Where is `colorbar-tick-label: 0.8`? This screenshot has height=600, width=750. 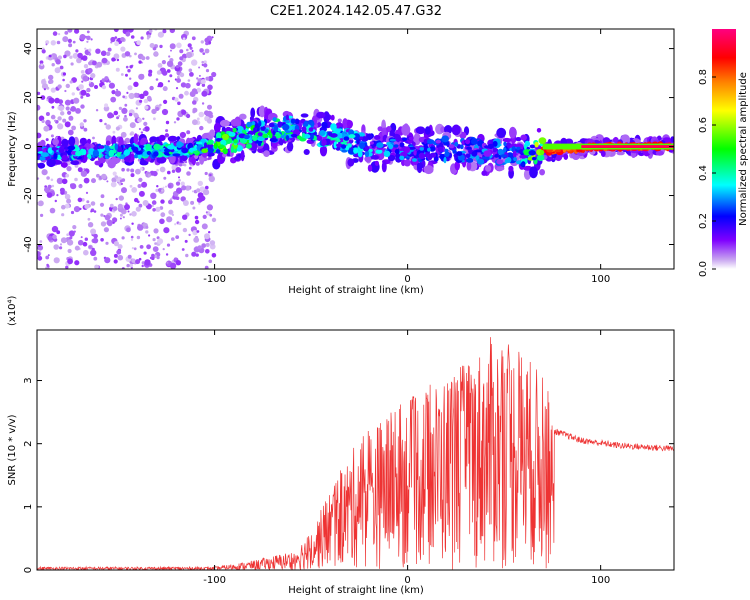 colorbar-tick-label: 0.8 is located at coordinates (703, 77).